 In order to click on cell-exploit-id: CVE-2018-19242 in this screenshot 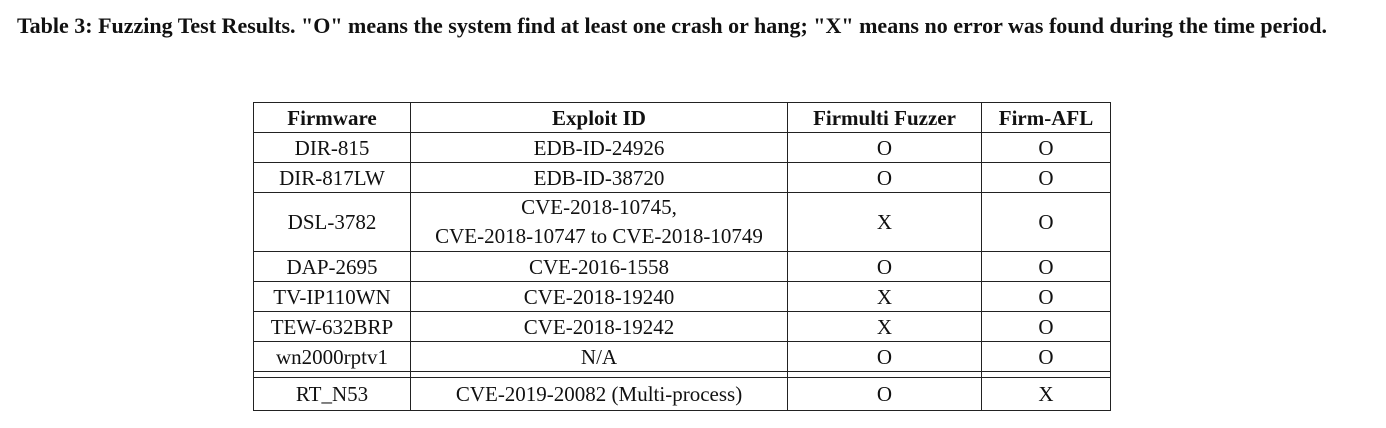, I will do `click(599, 326)`.